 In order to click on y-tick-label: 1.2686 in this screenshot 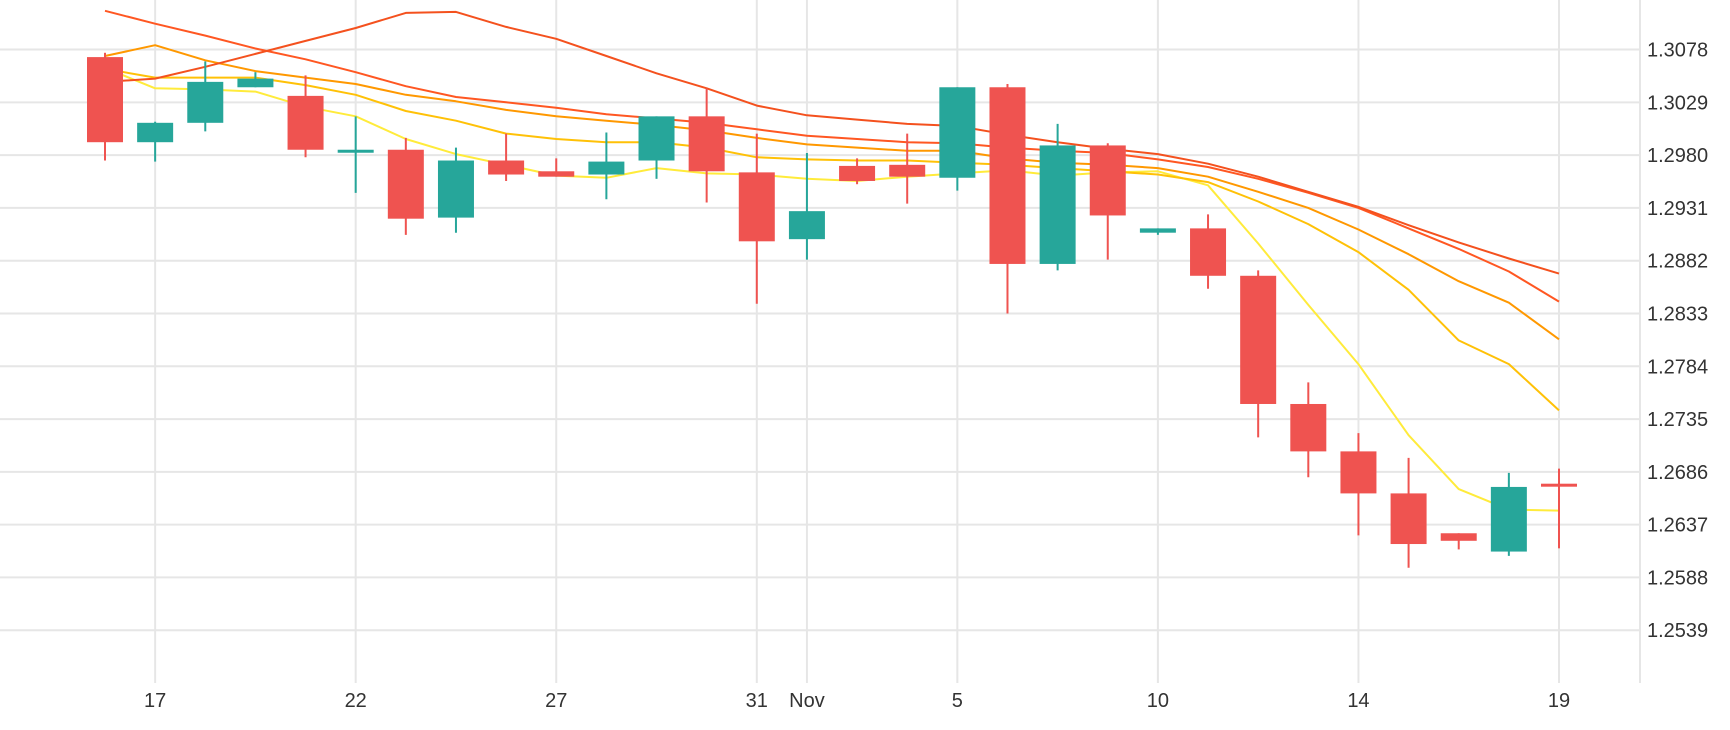, I will do `click(1677, 473)`.